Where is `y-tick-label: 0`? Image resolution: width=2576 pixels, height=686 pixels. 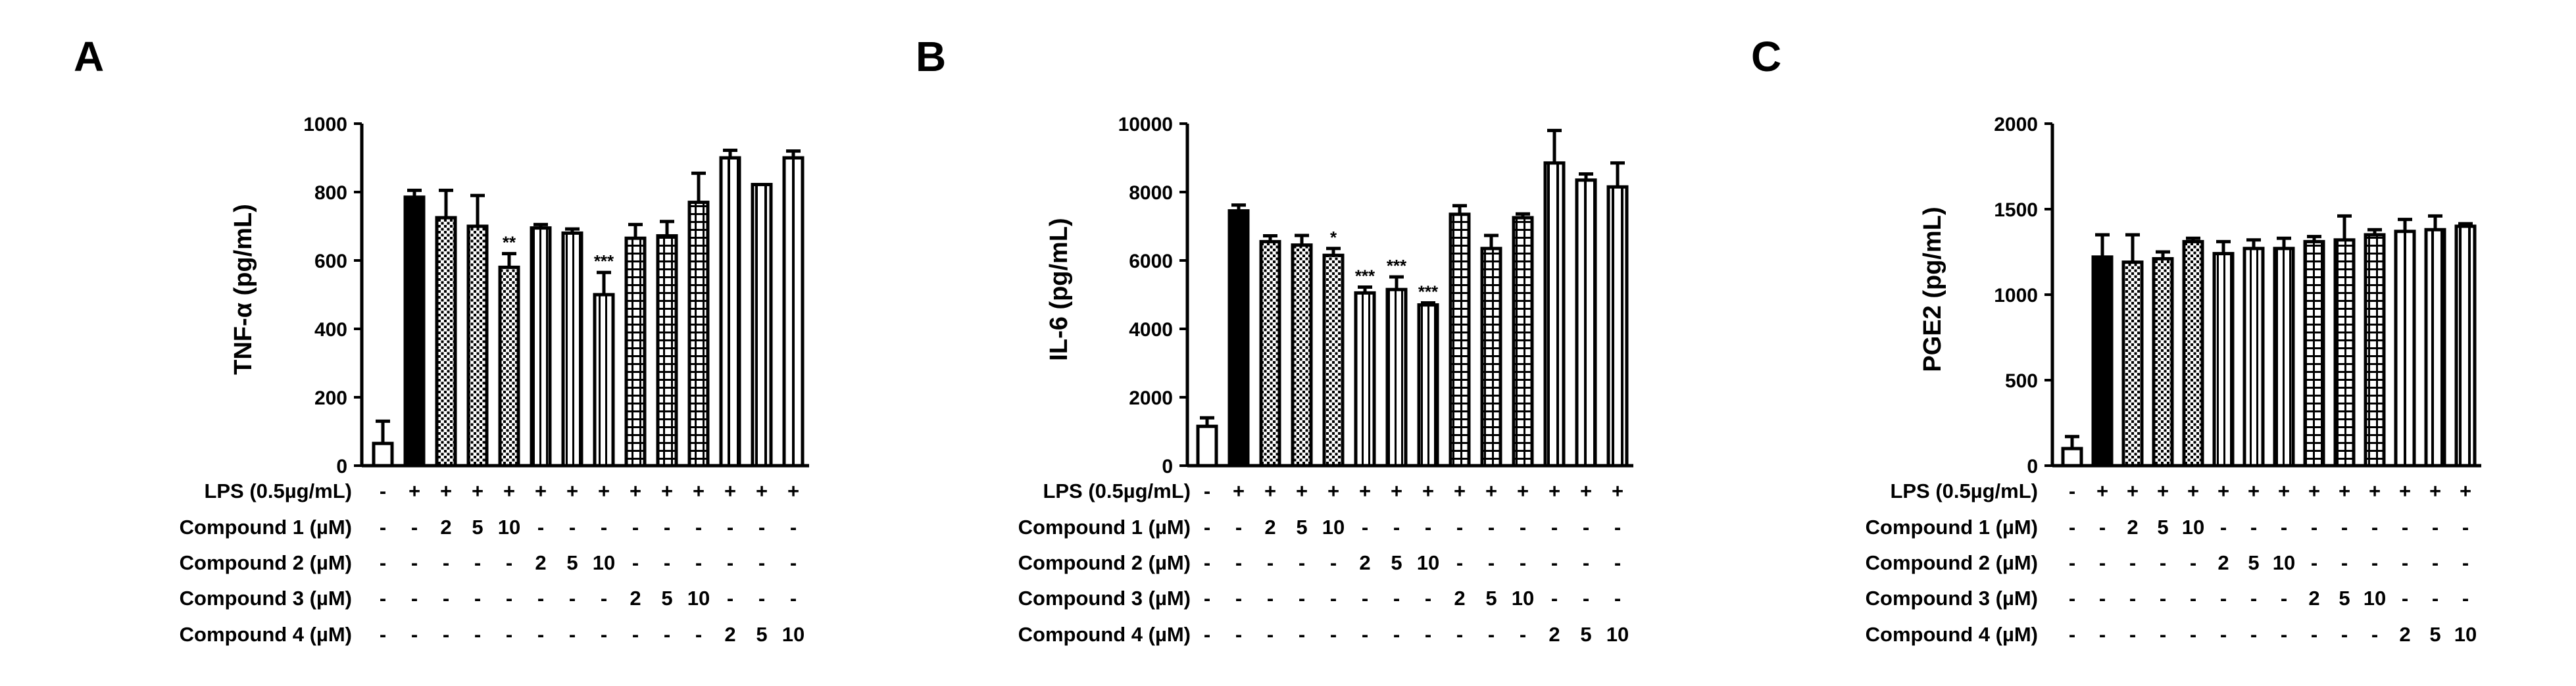
y-tick-label: 0 is located at coordinates (1167, 467).